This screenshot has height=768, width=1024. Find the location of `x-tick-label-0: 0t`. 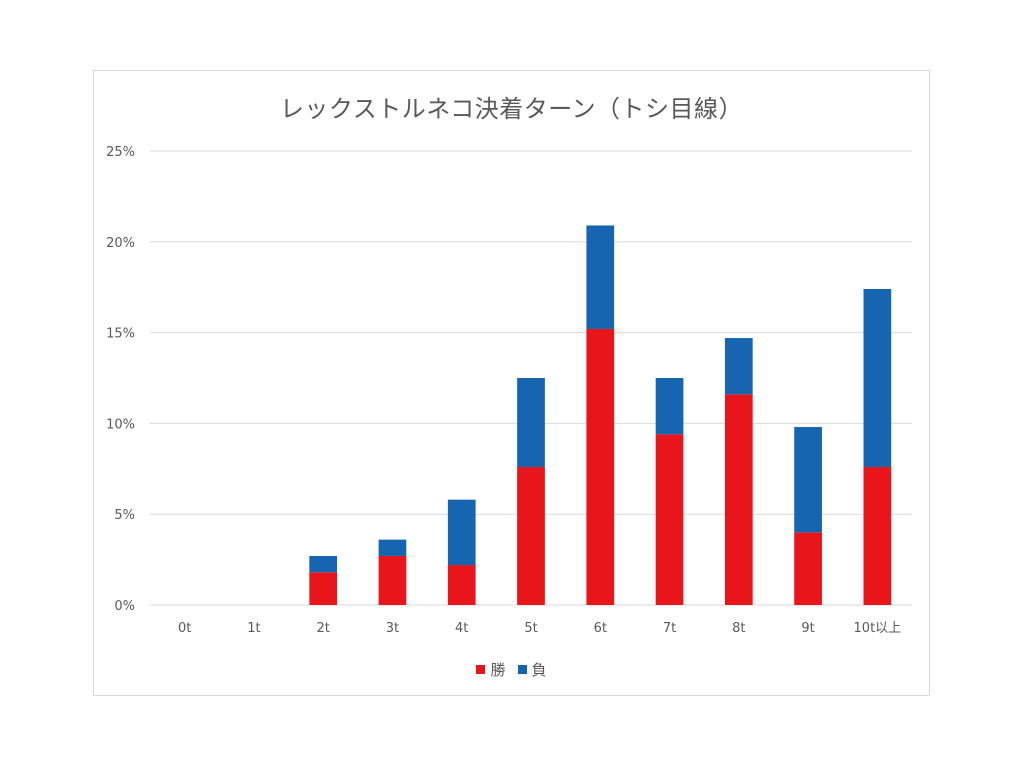

x-tick-label-0: 0t is located at coordinates (184, 628).